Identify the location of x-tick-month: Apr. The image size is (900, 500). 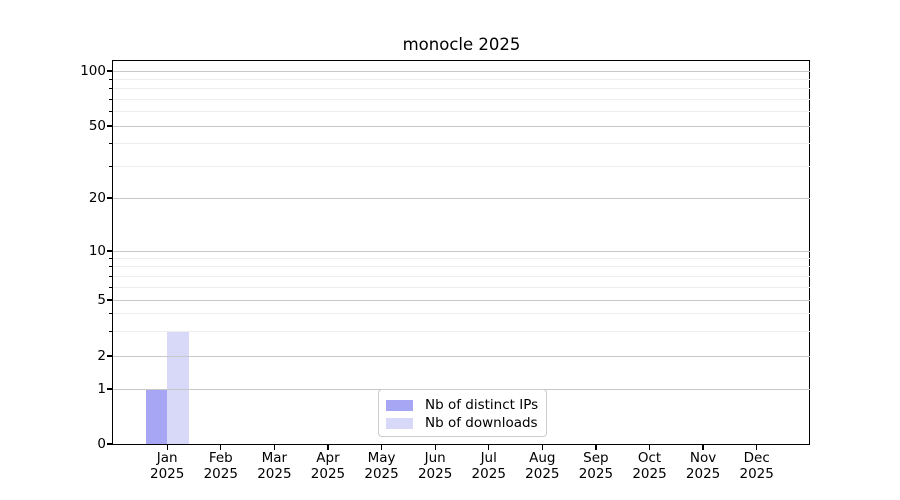
(328, 458).